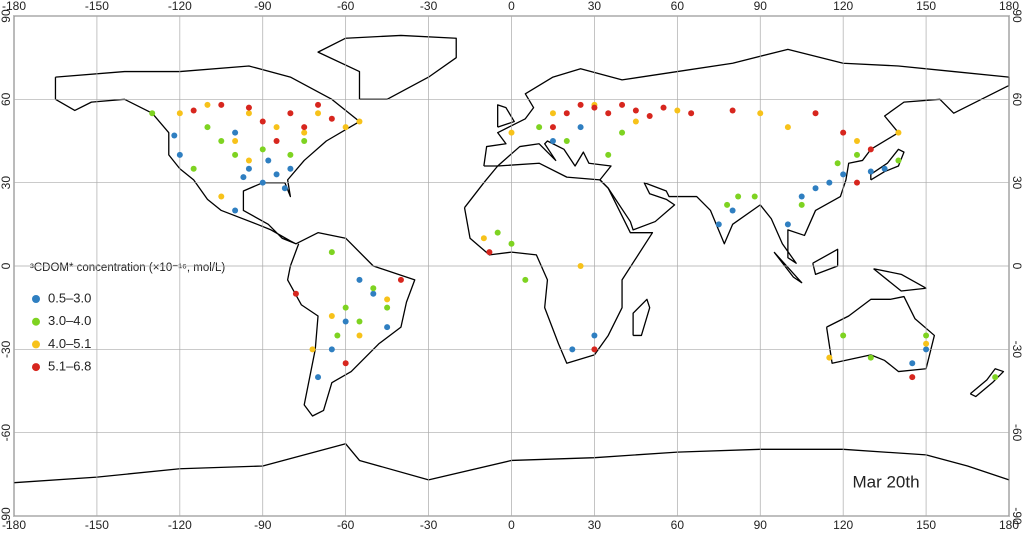 The height and width of the screenshot is (533, 1024). What do you see at coordinates (69, 343) in the screenshot?
I see `legend-label: 4.0–5.1` at bounding box center [69, 343].